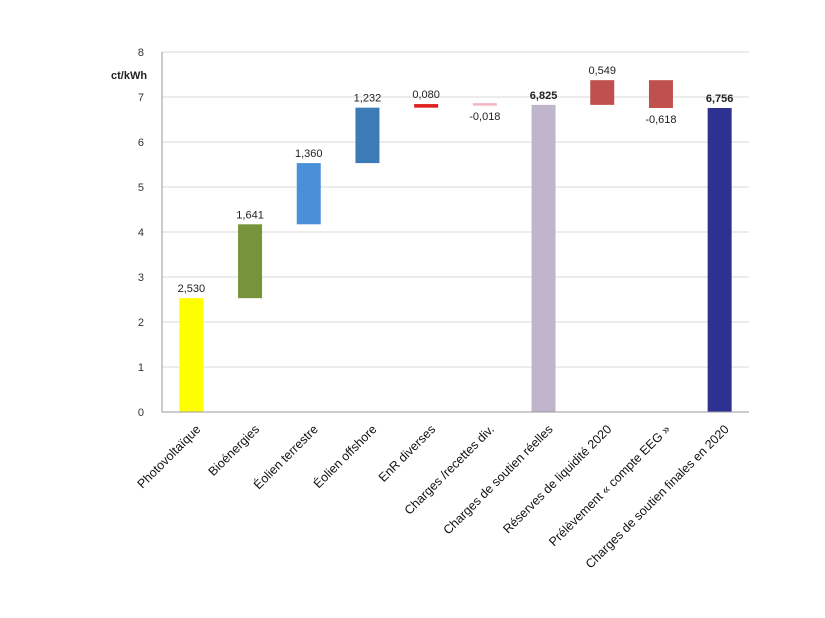 This screenshot has height=618, width=825. What do you see at coordinates (498, 479) in the screenshot?
I see `category-label: Charges de soutien réelles` at bounding box center [498, 479].